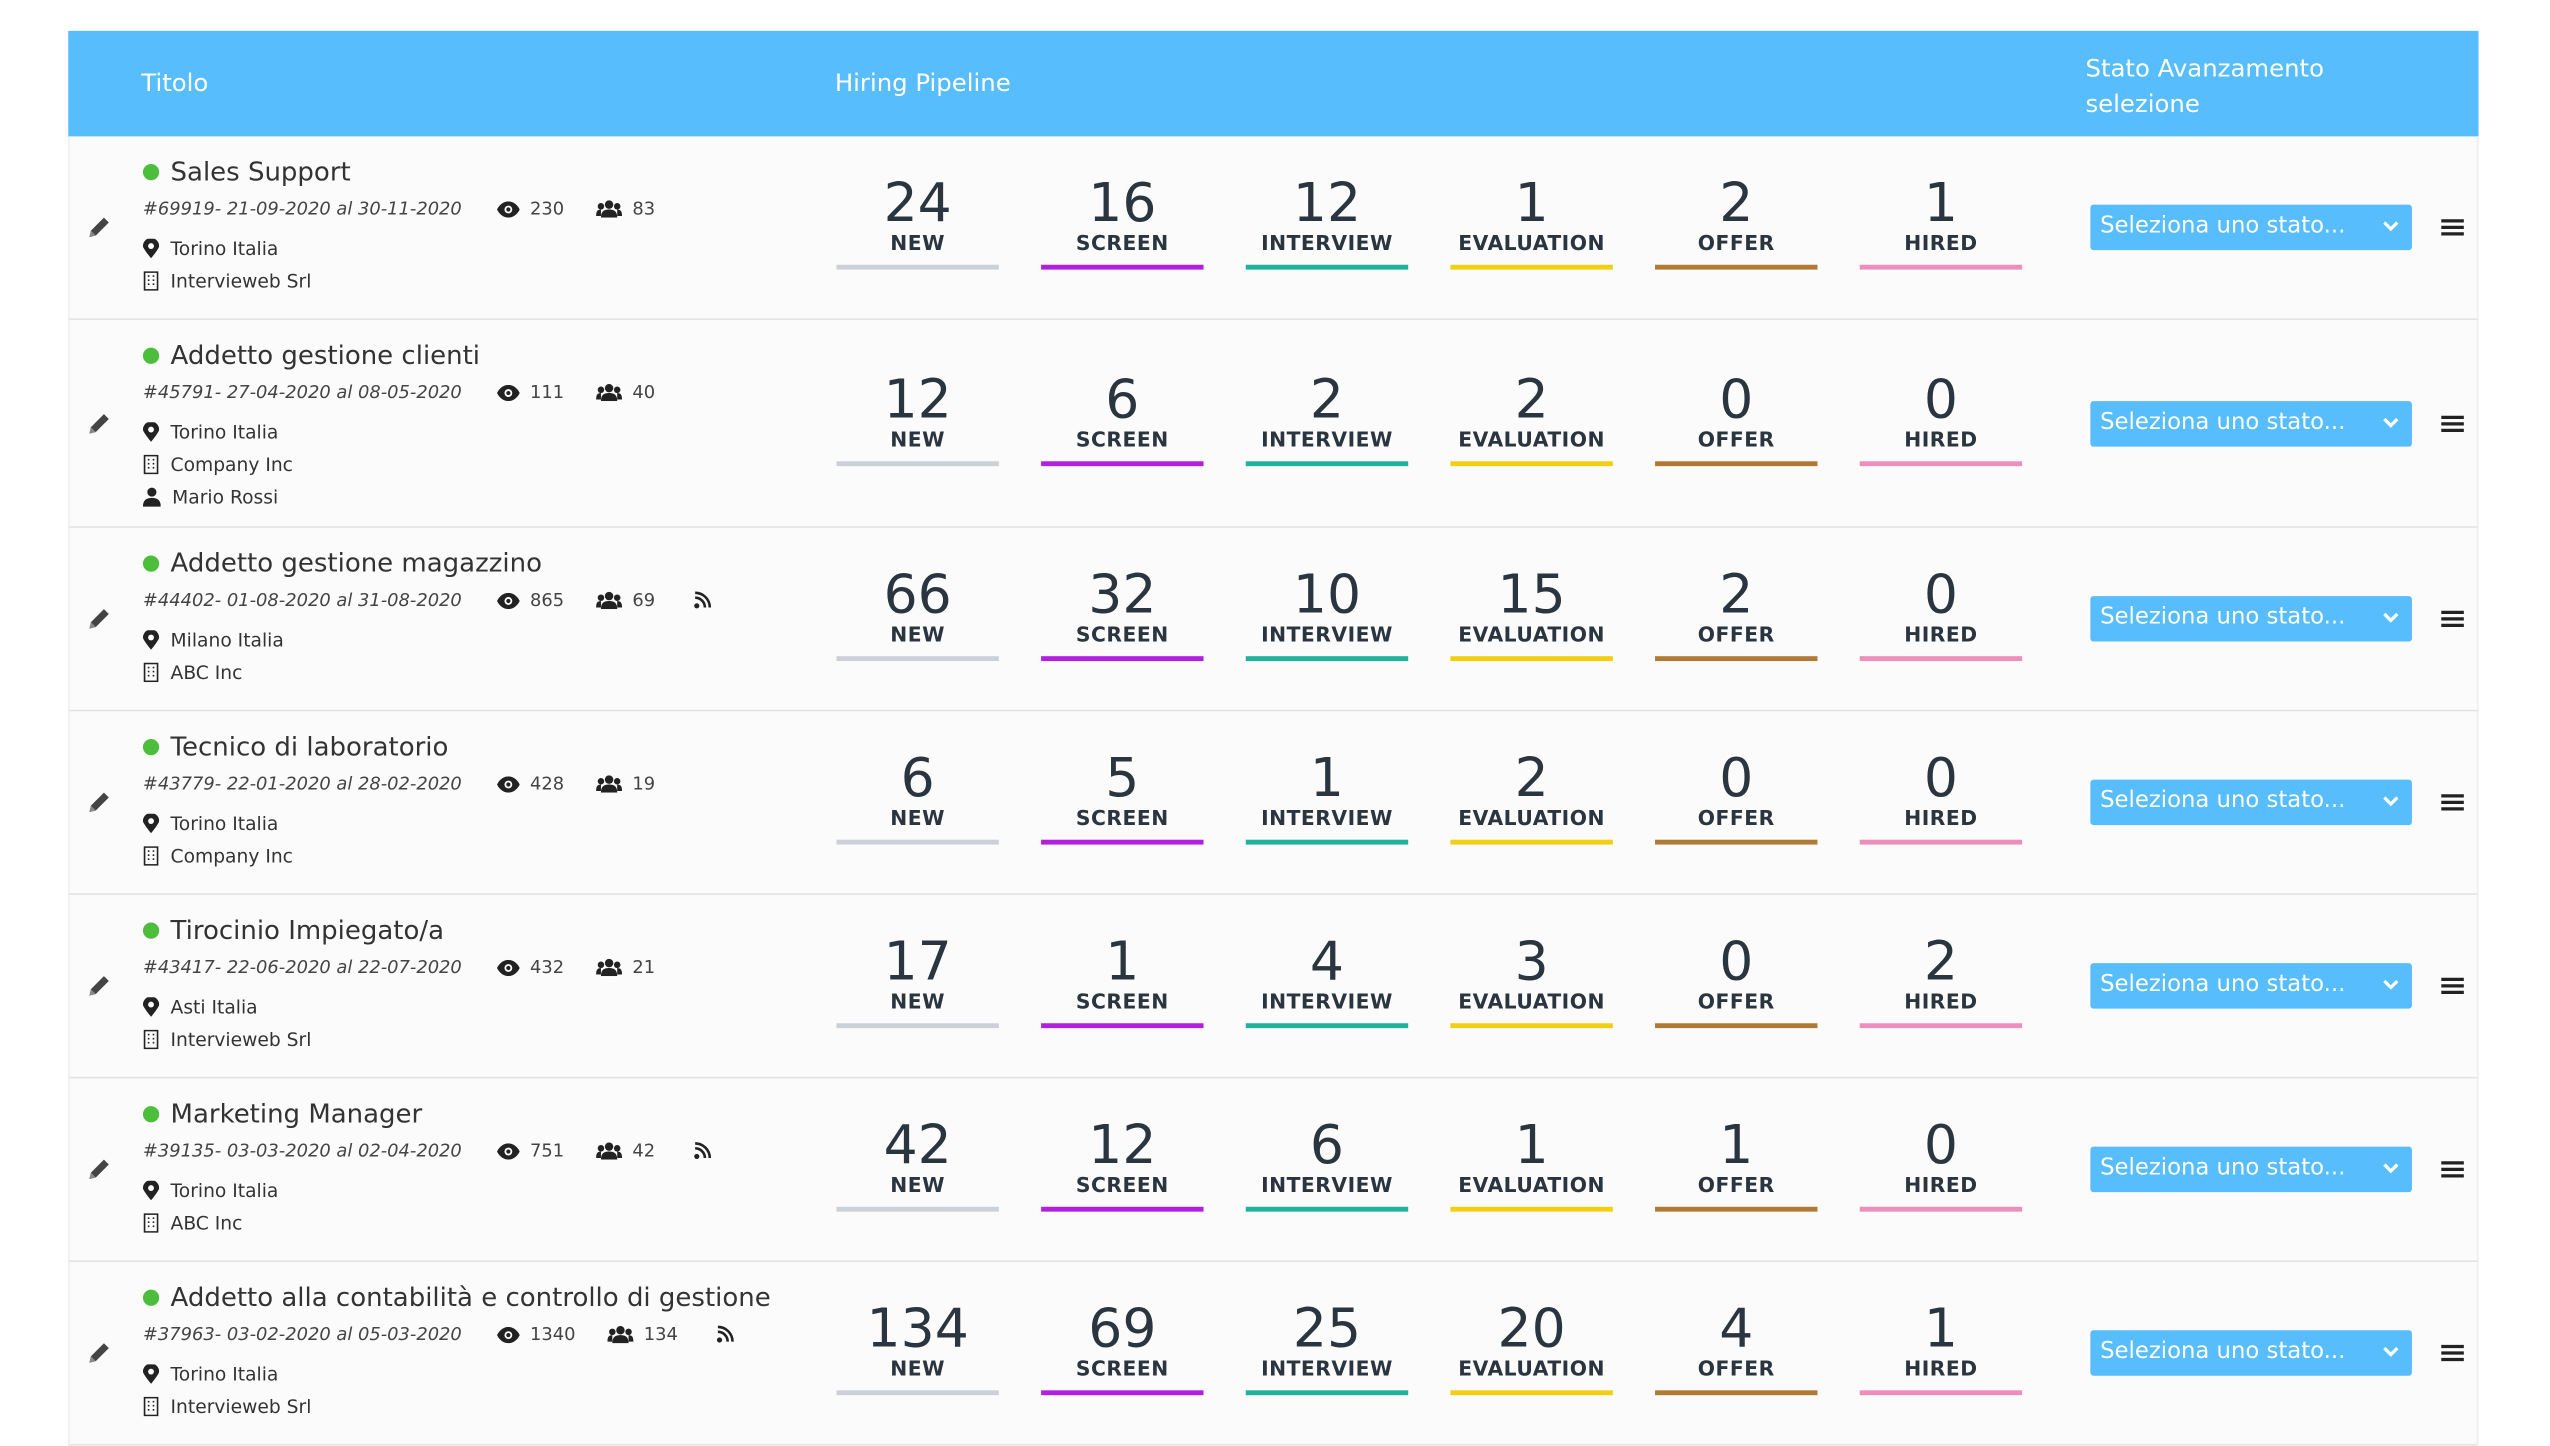  Describe the element at coordinates (325, 355) in the screenshot. I see `job-title: Addetto gestione clienti` at that location.